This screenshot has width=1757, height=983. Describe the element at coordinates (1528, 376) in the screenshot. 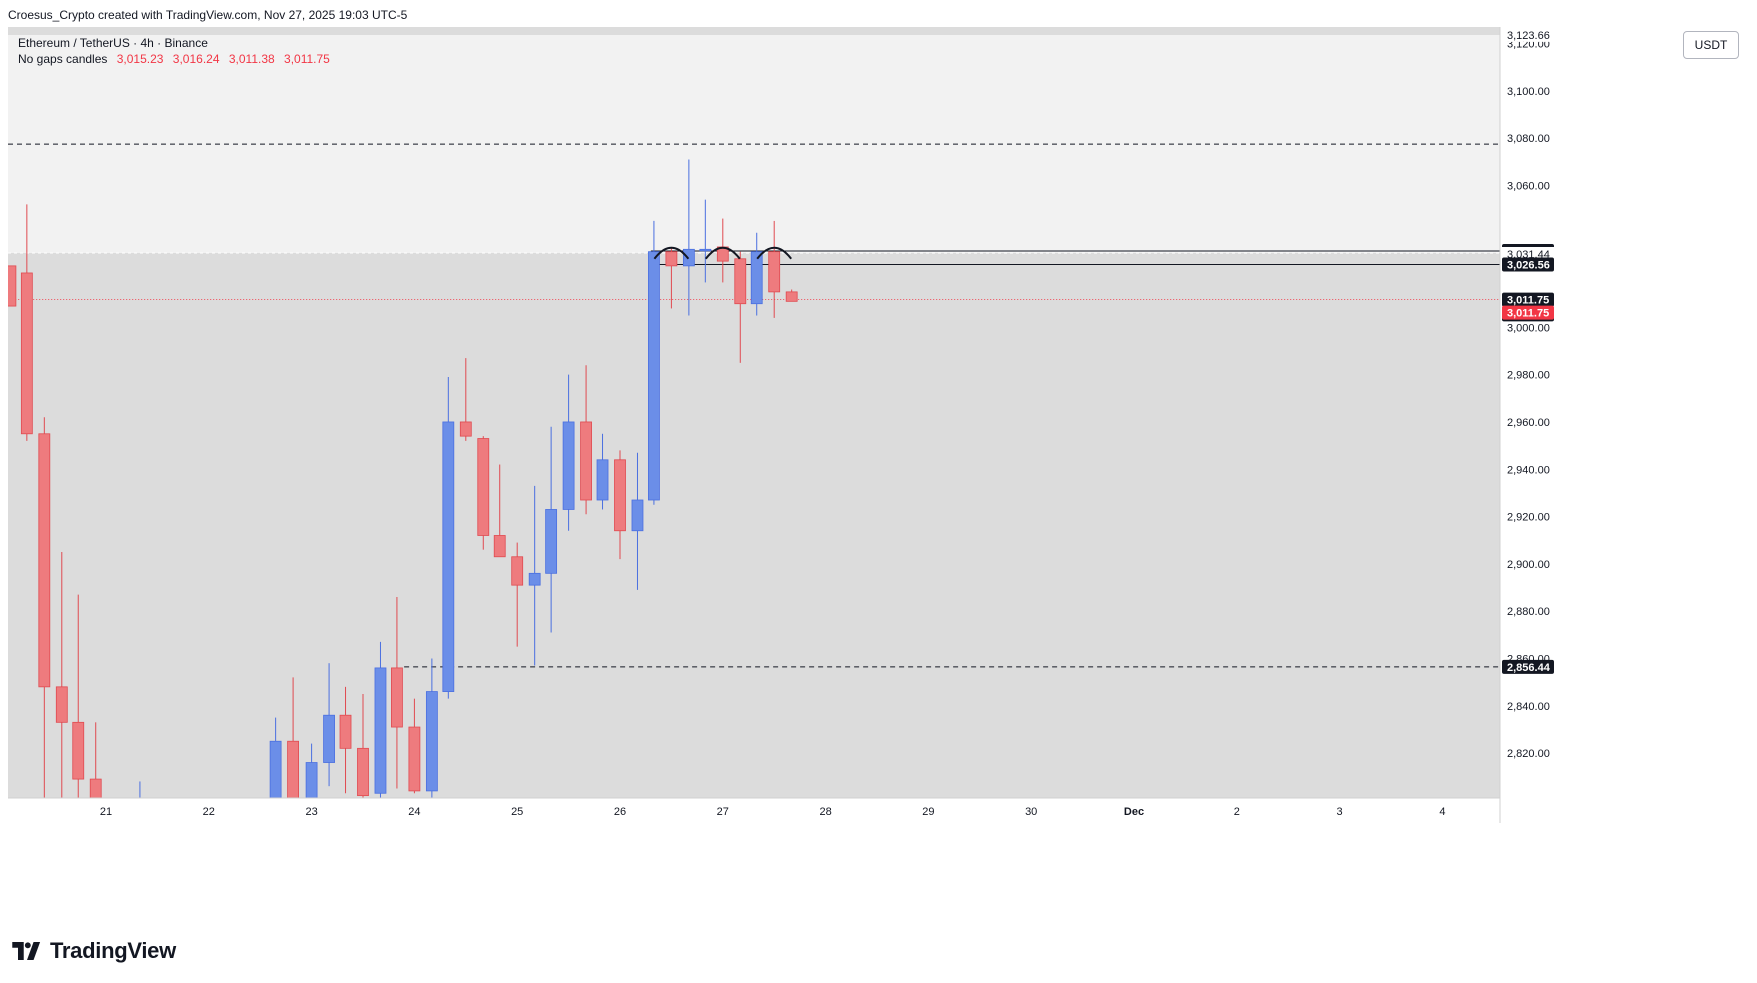

I see `y-tick-label: 2,980.00` at that location.